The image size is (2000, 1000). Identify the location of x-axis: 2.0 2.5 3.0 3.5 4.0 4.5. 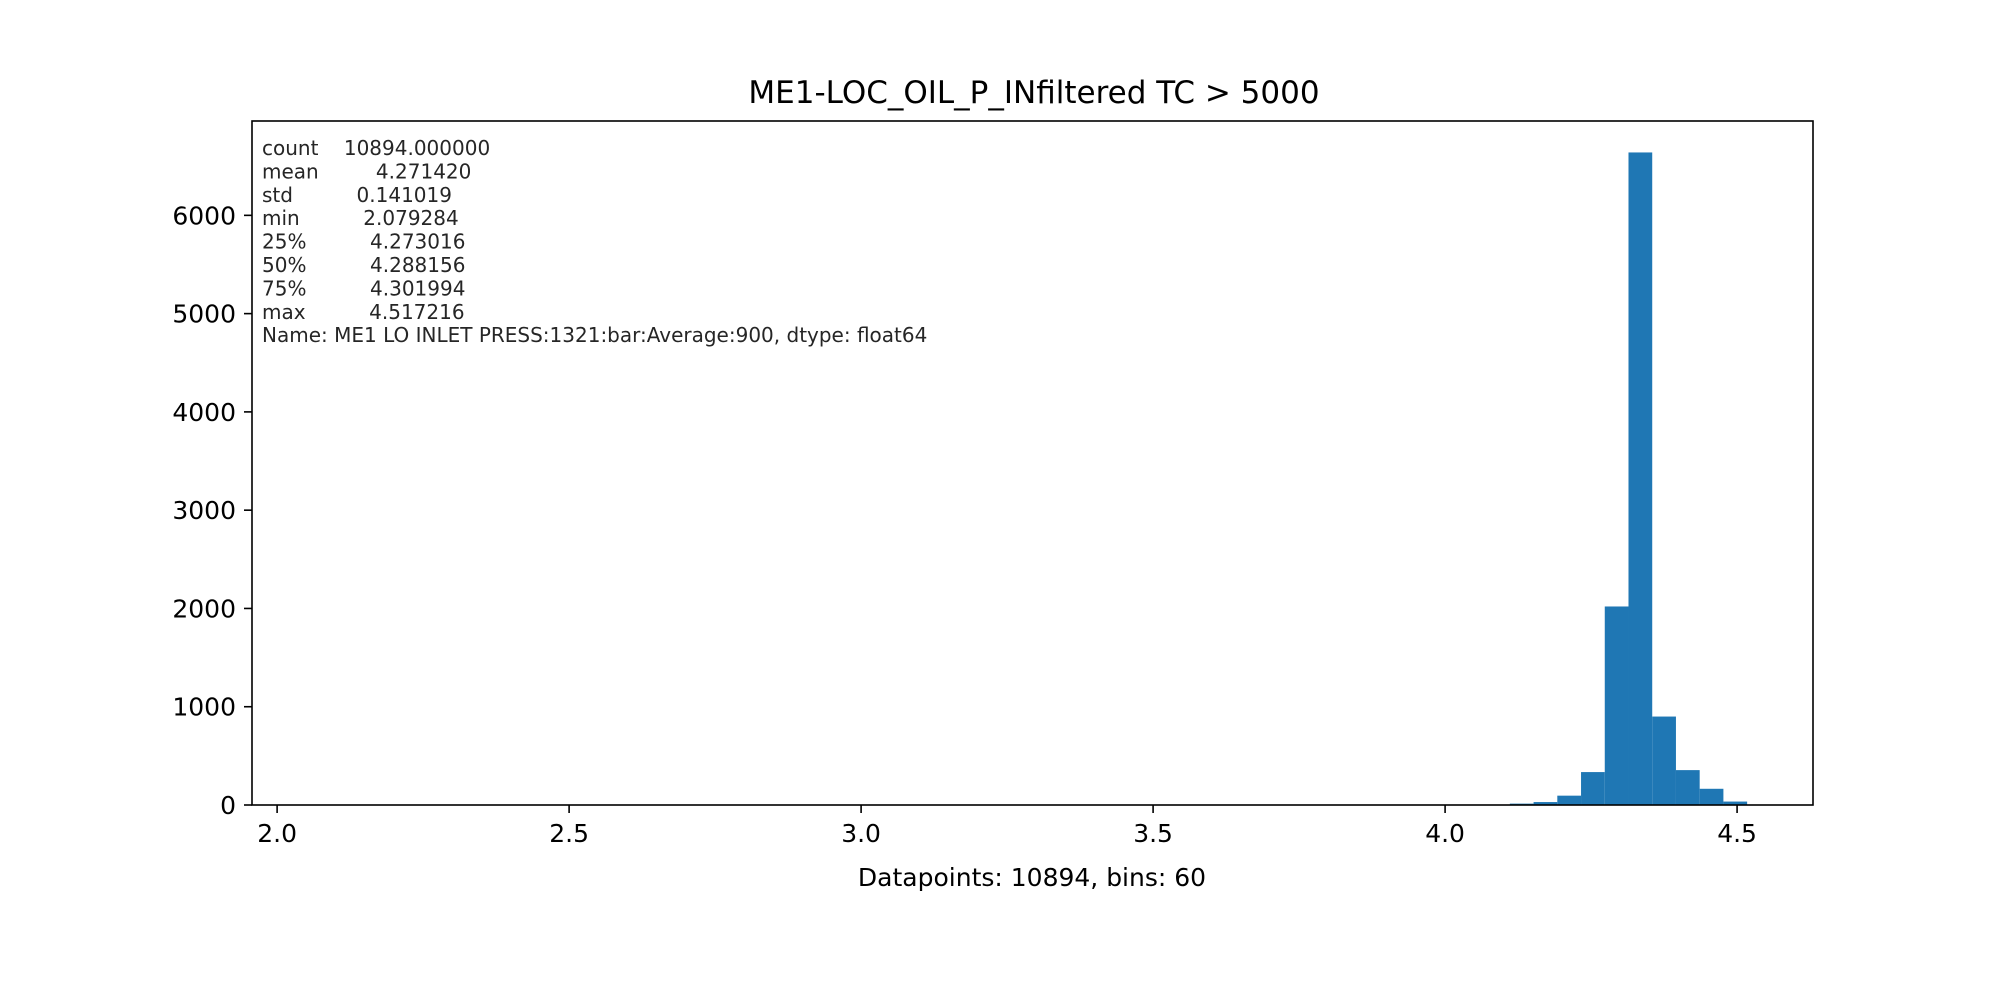
(1007, 826).